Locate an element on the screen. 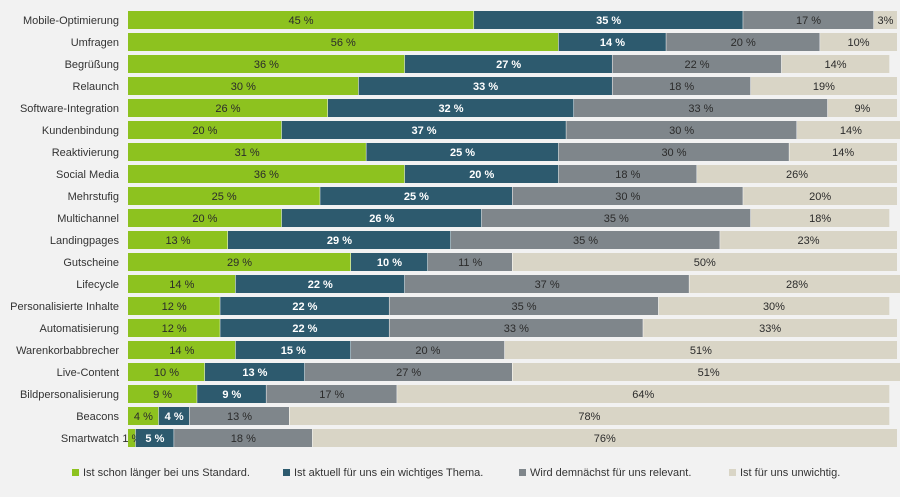  category-label: Software-Integration is located at coordinates (69, 109).